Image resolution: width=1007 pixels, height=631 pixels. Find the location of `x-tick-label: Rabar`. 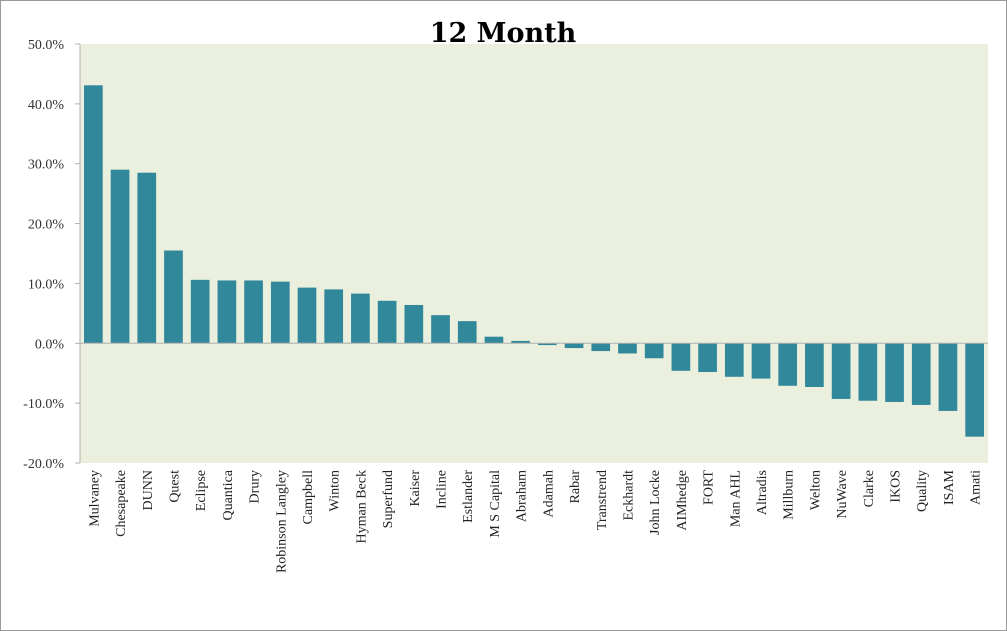

x-tick-label: Rabar is located at coordinates (575, 487).